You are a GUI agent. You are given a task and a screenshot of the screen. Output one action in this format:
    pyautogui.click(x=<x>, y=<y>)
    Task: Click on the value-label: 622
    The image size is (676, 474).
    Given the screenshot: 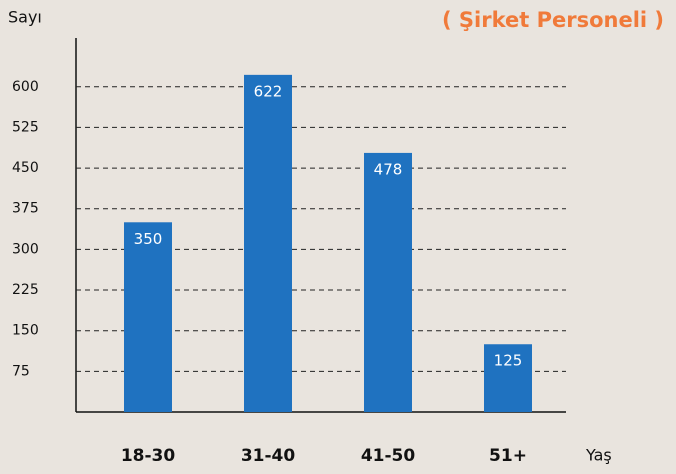 What is the action you would take?
    pyautogui.click(x=268, y=91)
    